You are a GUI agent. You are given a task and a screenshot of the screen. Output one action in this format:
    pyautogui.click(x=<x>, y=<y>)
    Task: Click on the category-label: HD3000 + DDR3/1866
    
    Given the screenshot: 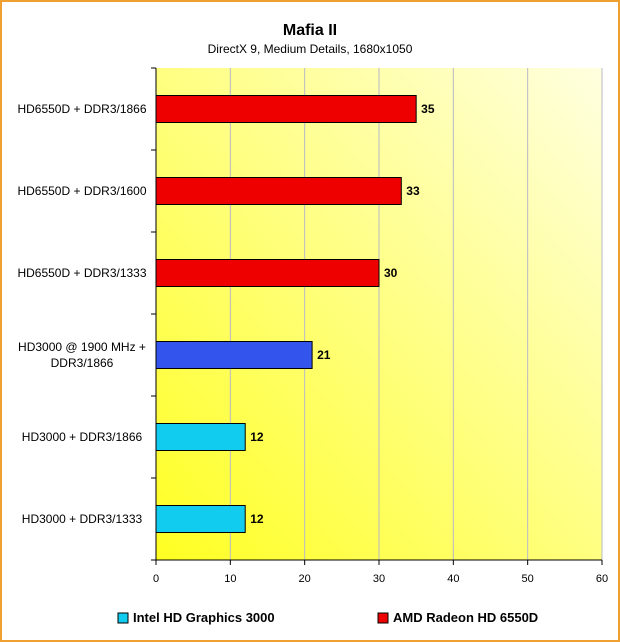 What is the action you would take?
    pyautogui.click(x=82, y=437)
    